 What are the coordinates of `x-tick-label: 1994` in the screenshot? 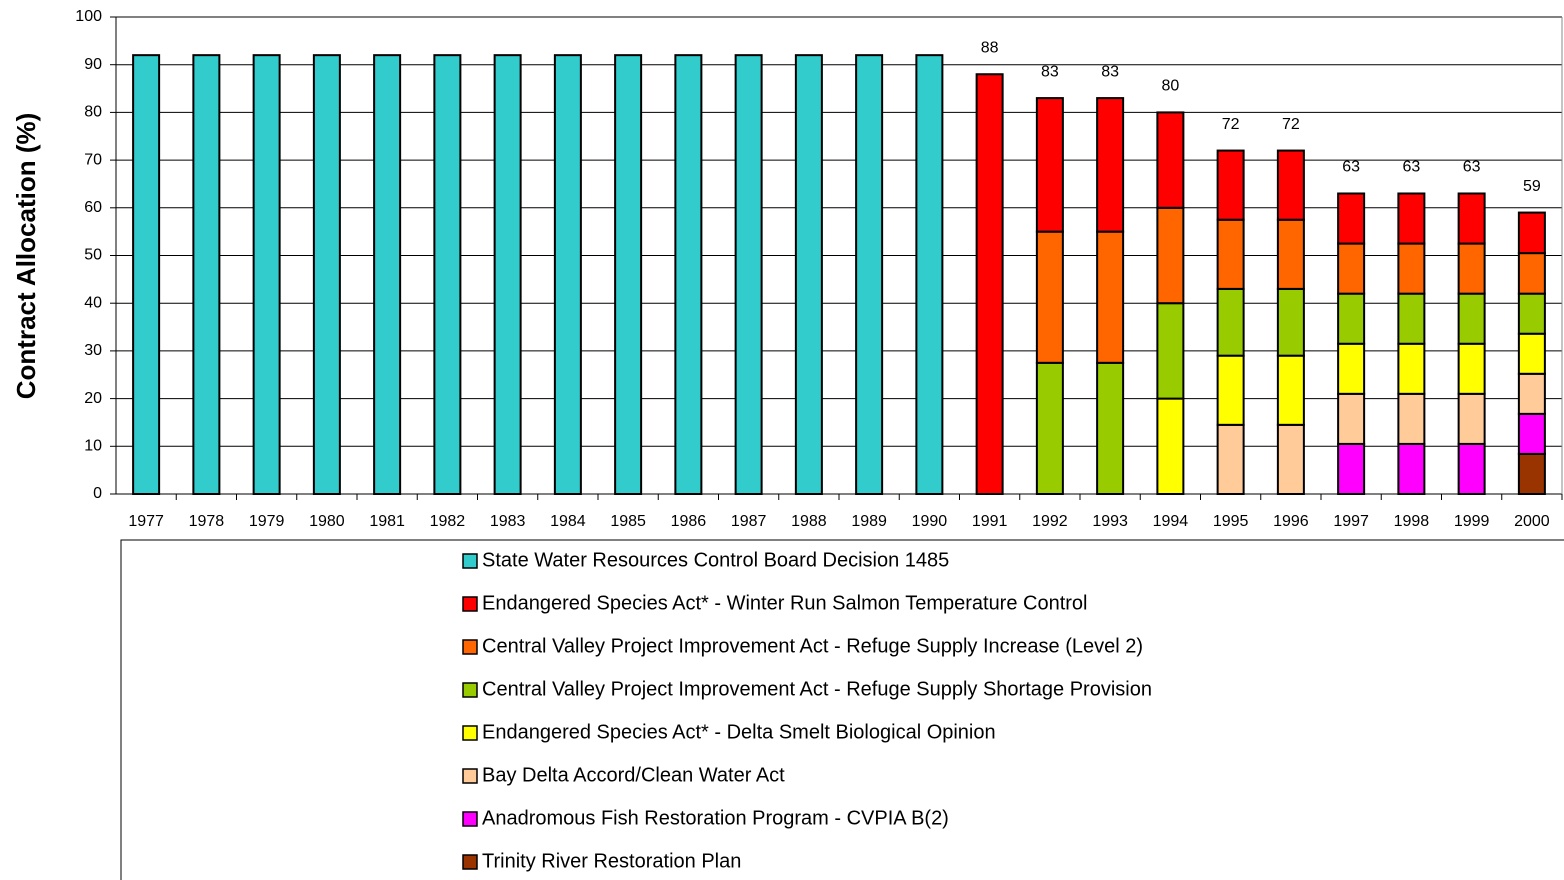 It's located at (1171, 521).